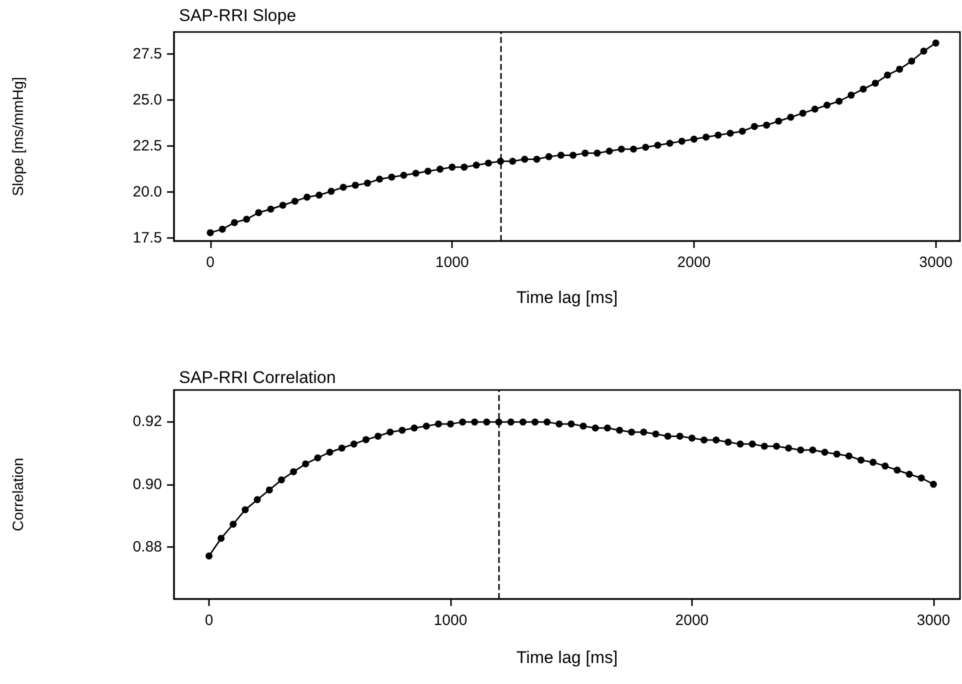 The height and width of the screenshot is (684, 962). I want to click on y-tick-label: 0.92, so click(147, 421).